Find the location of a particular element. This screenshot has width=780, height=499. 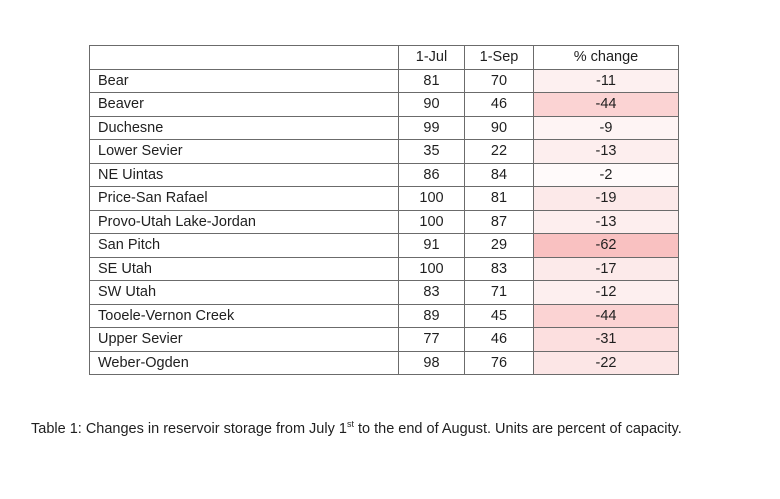

table-row: Upper Sevier 77 46 -31 is located at coordinates (384, 339).